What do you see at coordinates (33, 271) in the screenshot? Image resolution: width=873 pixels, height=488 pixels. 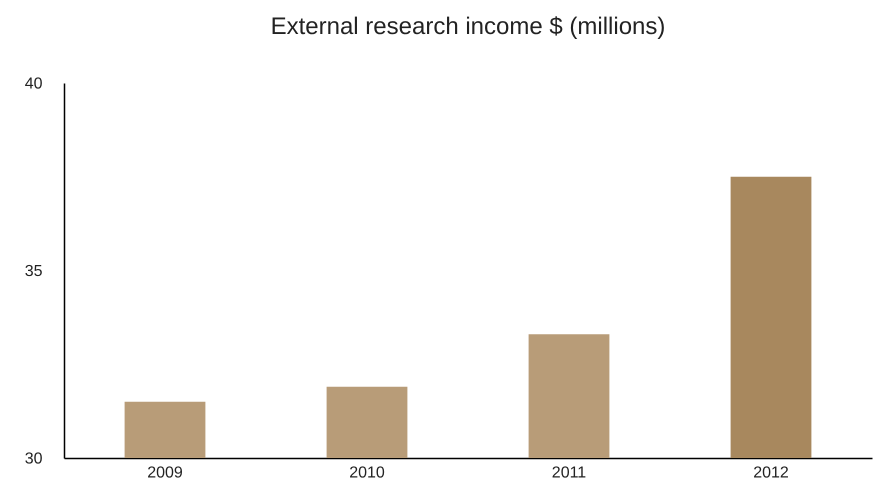 I see `y-tick-label: 35` at bounding box center [33, 271].